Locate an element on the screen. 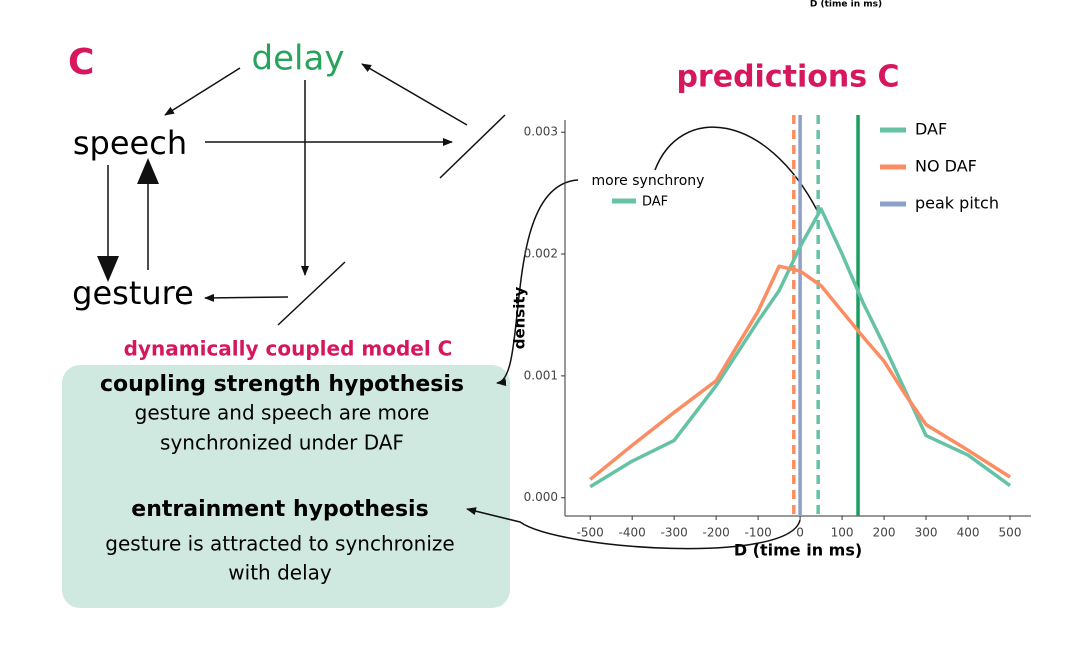  node-gesture: gesture is located at coordinates (133, 293).